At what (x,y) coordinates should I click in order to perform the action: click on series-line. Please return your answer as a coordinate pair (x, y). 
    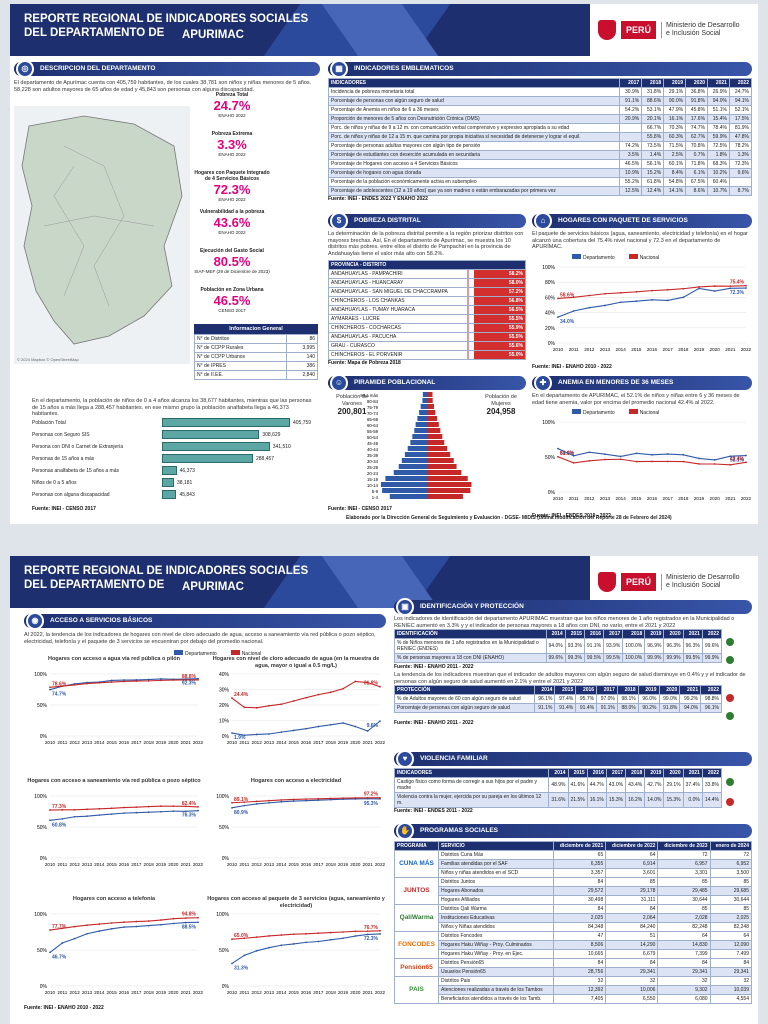
    Looking at the image, I should click on (124, 815).